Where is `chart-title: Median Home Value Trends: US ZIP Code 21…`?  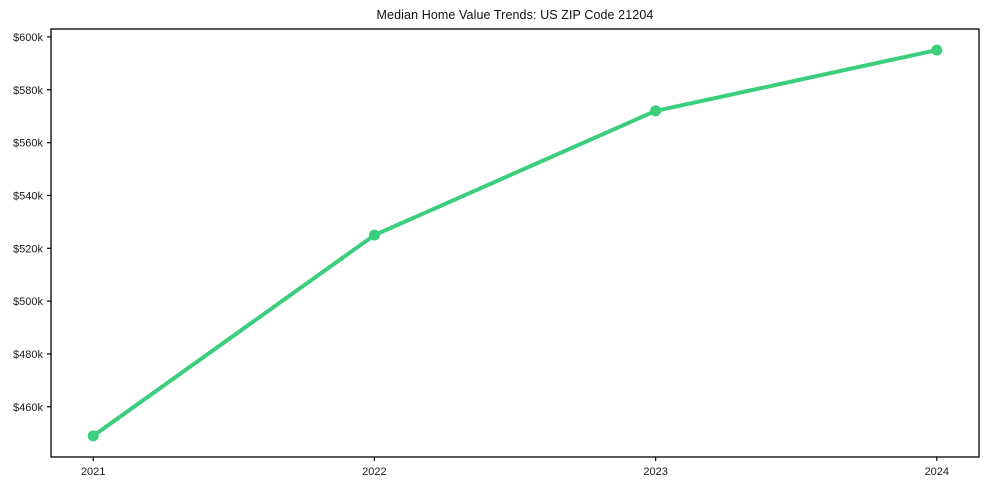
chart-title: Median Home Value Trends: US ZIP Code 21… is located at coordinates (515, 15).